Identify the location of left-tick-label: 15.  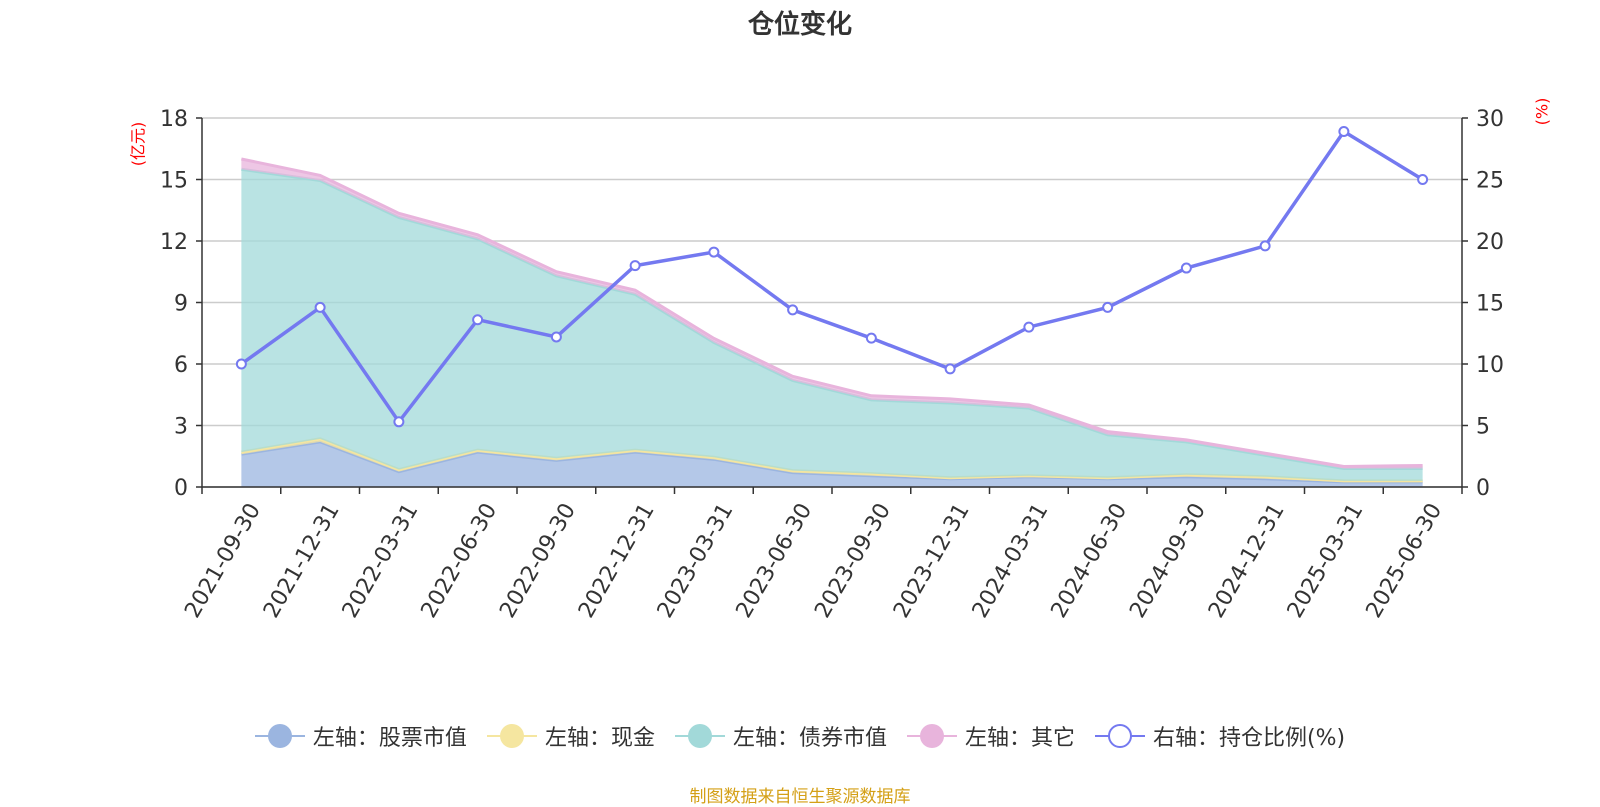
(174, 181).